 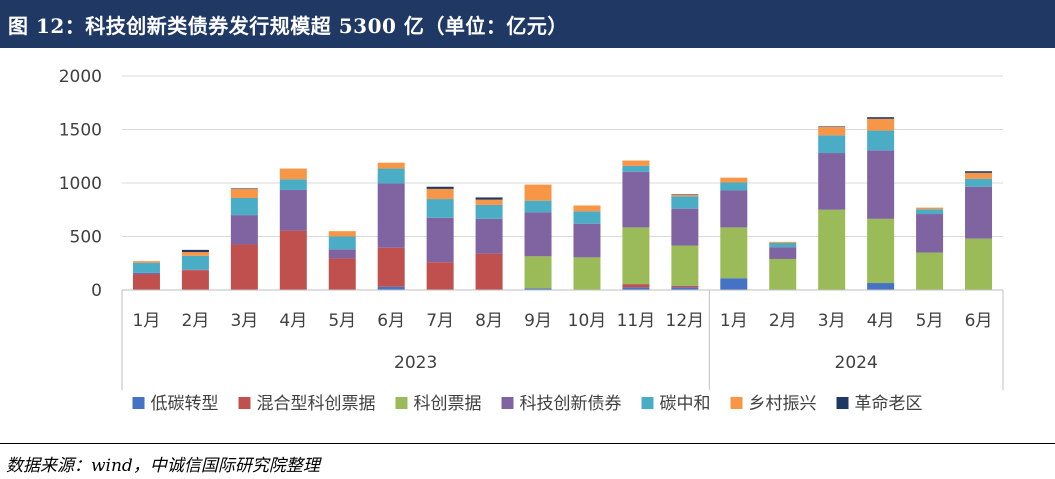 What do you see at coordinates (527, 443) in the screenshot?
I see `source-divider` at bounding box center [527, 443].